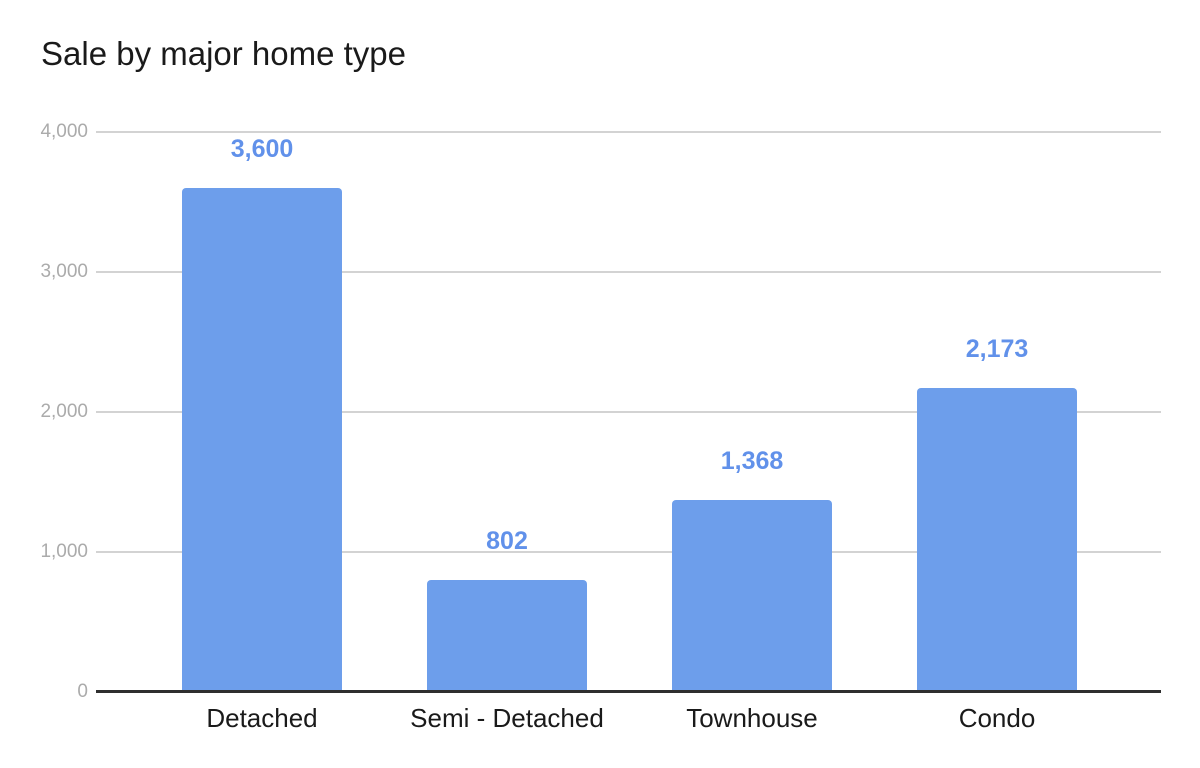 The image size is (1200, 768). What do you see at coordinates (82, 691) in the screenshot?
I see `y-axis-tick-label: 0` at bounding box center [82, 691].